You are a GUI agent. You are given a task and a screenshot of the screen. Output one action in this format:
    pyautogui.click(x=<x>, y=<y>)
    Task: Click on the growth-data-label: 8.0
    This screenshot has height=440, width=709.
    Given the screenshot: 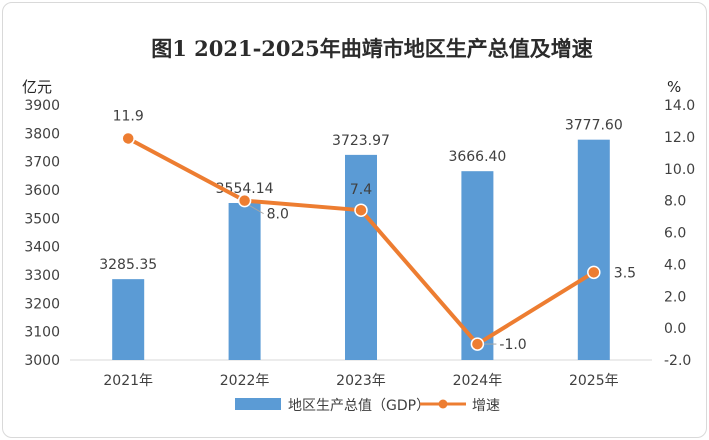 What is the action you would take?
    pyautogui.click(x=278, y=215)
    